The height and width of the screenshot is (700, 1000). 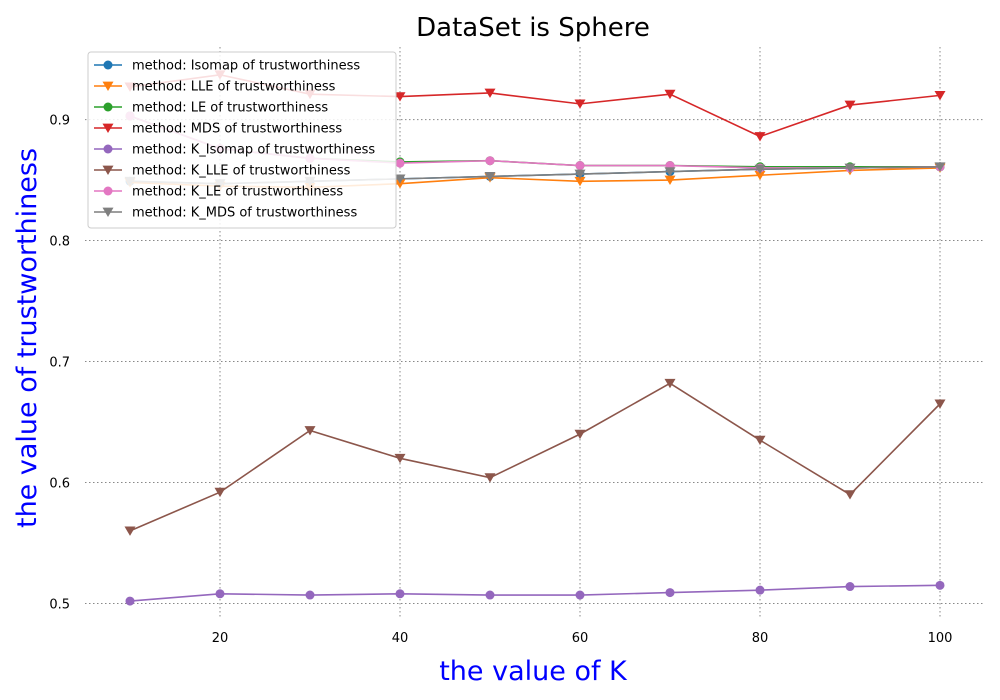 What do you see at coordinates (241, 171) in the screenshot?
I see `legend-label: method: K_LLE of trustworthiness` at bounding box center [241, 171].